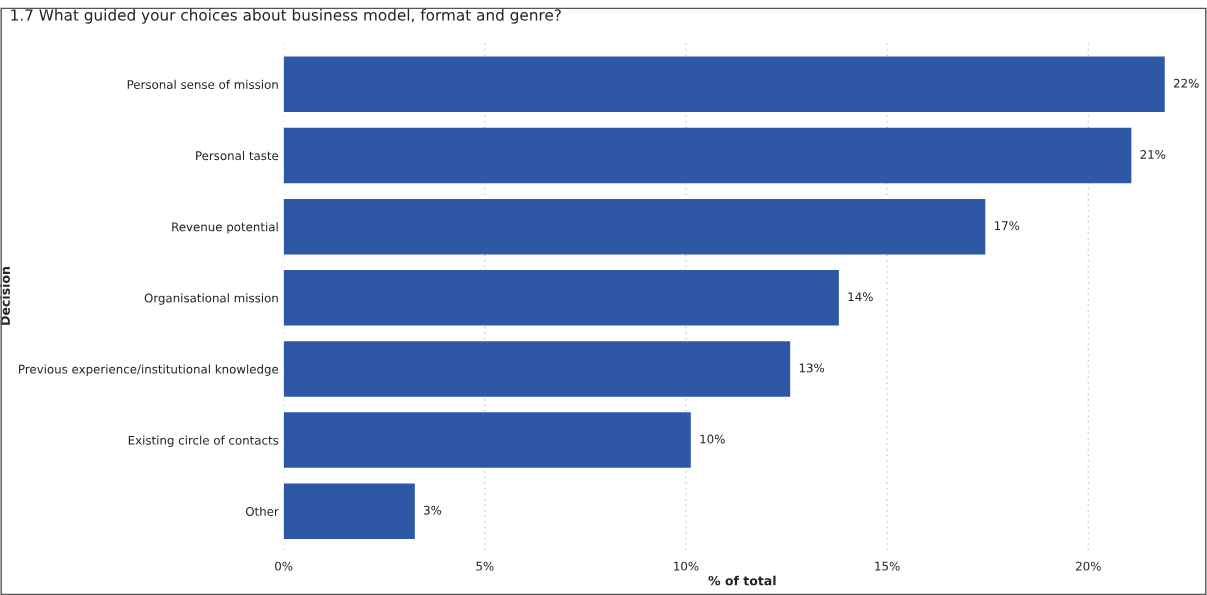 This screenshot has width=1207, height=595. What do you see at coordinates (686, 566) in the screenshot?
I see `x-tick-label: 10%` at bounding box center [686, 566].